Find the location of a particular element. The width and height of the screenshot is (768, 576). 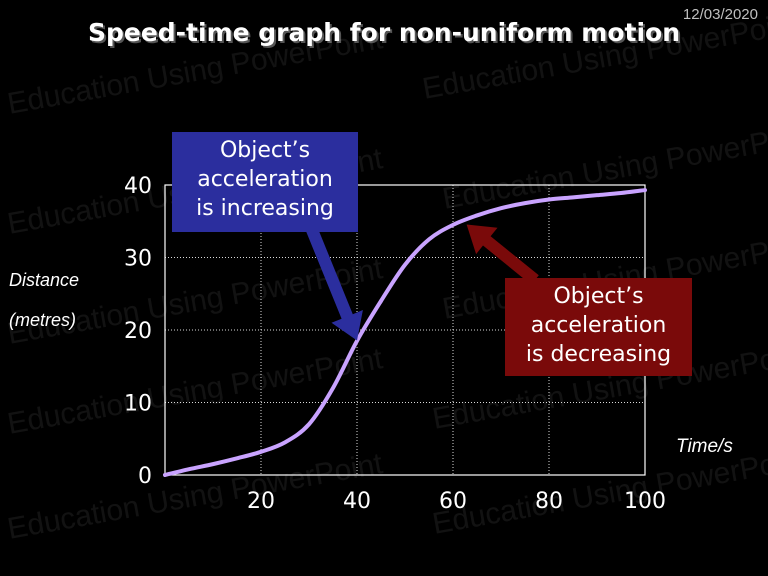

x-tick-label: 40 is located at coordinates (357, 501).